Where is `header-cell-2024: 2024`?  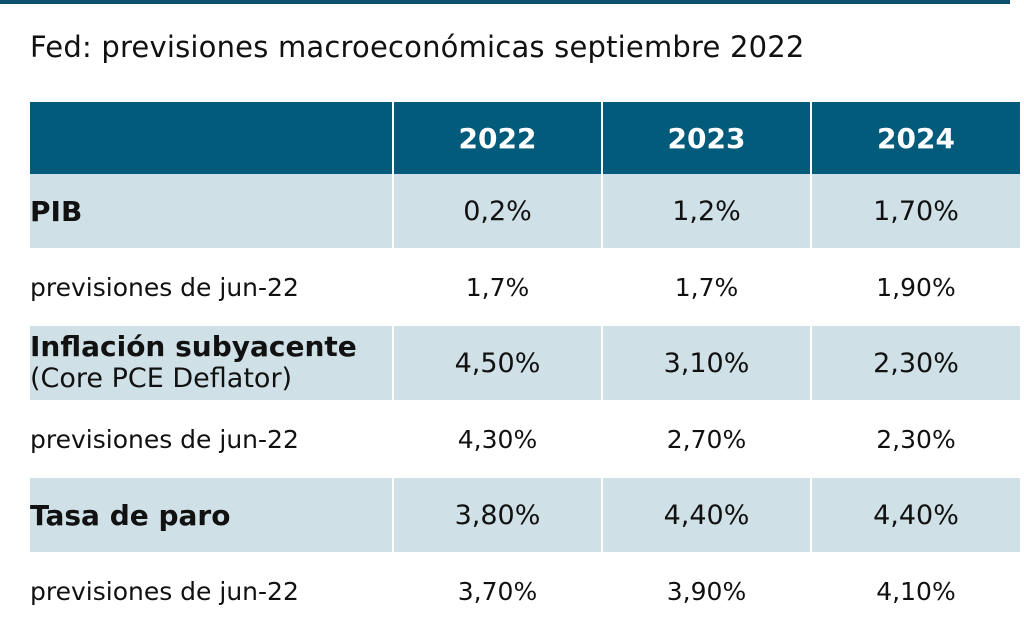
header-cell-2024: 2024 is located at coordinates (915, 138).